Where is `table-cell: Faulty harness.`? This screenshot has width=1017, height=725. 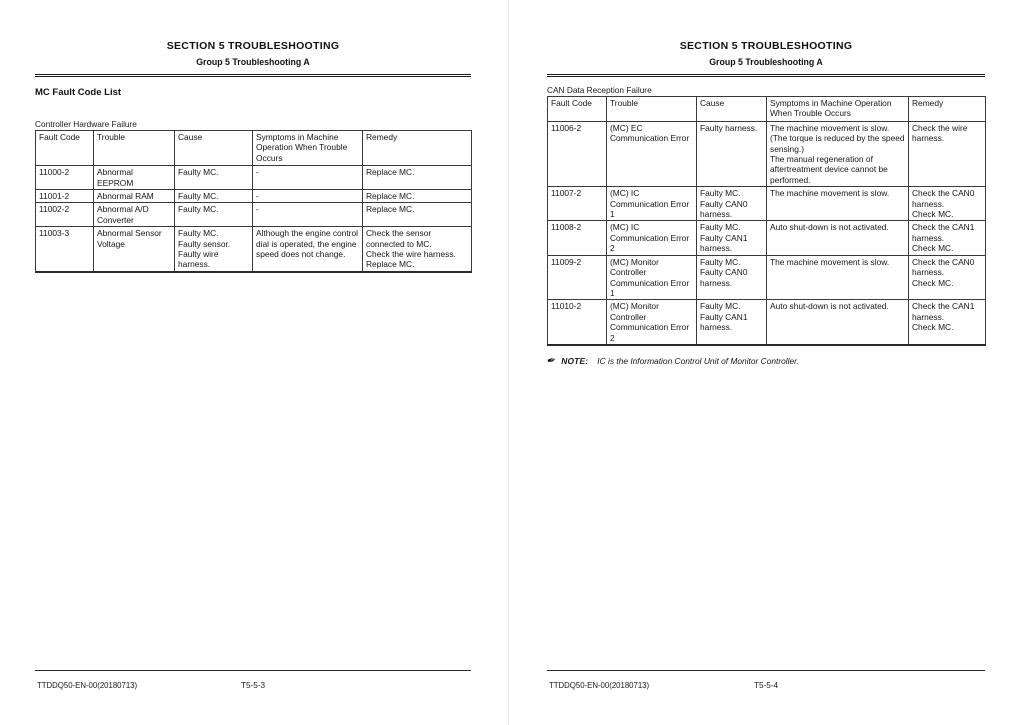 table-cell: Faulty harness. is located at coordinates (731, 154).